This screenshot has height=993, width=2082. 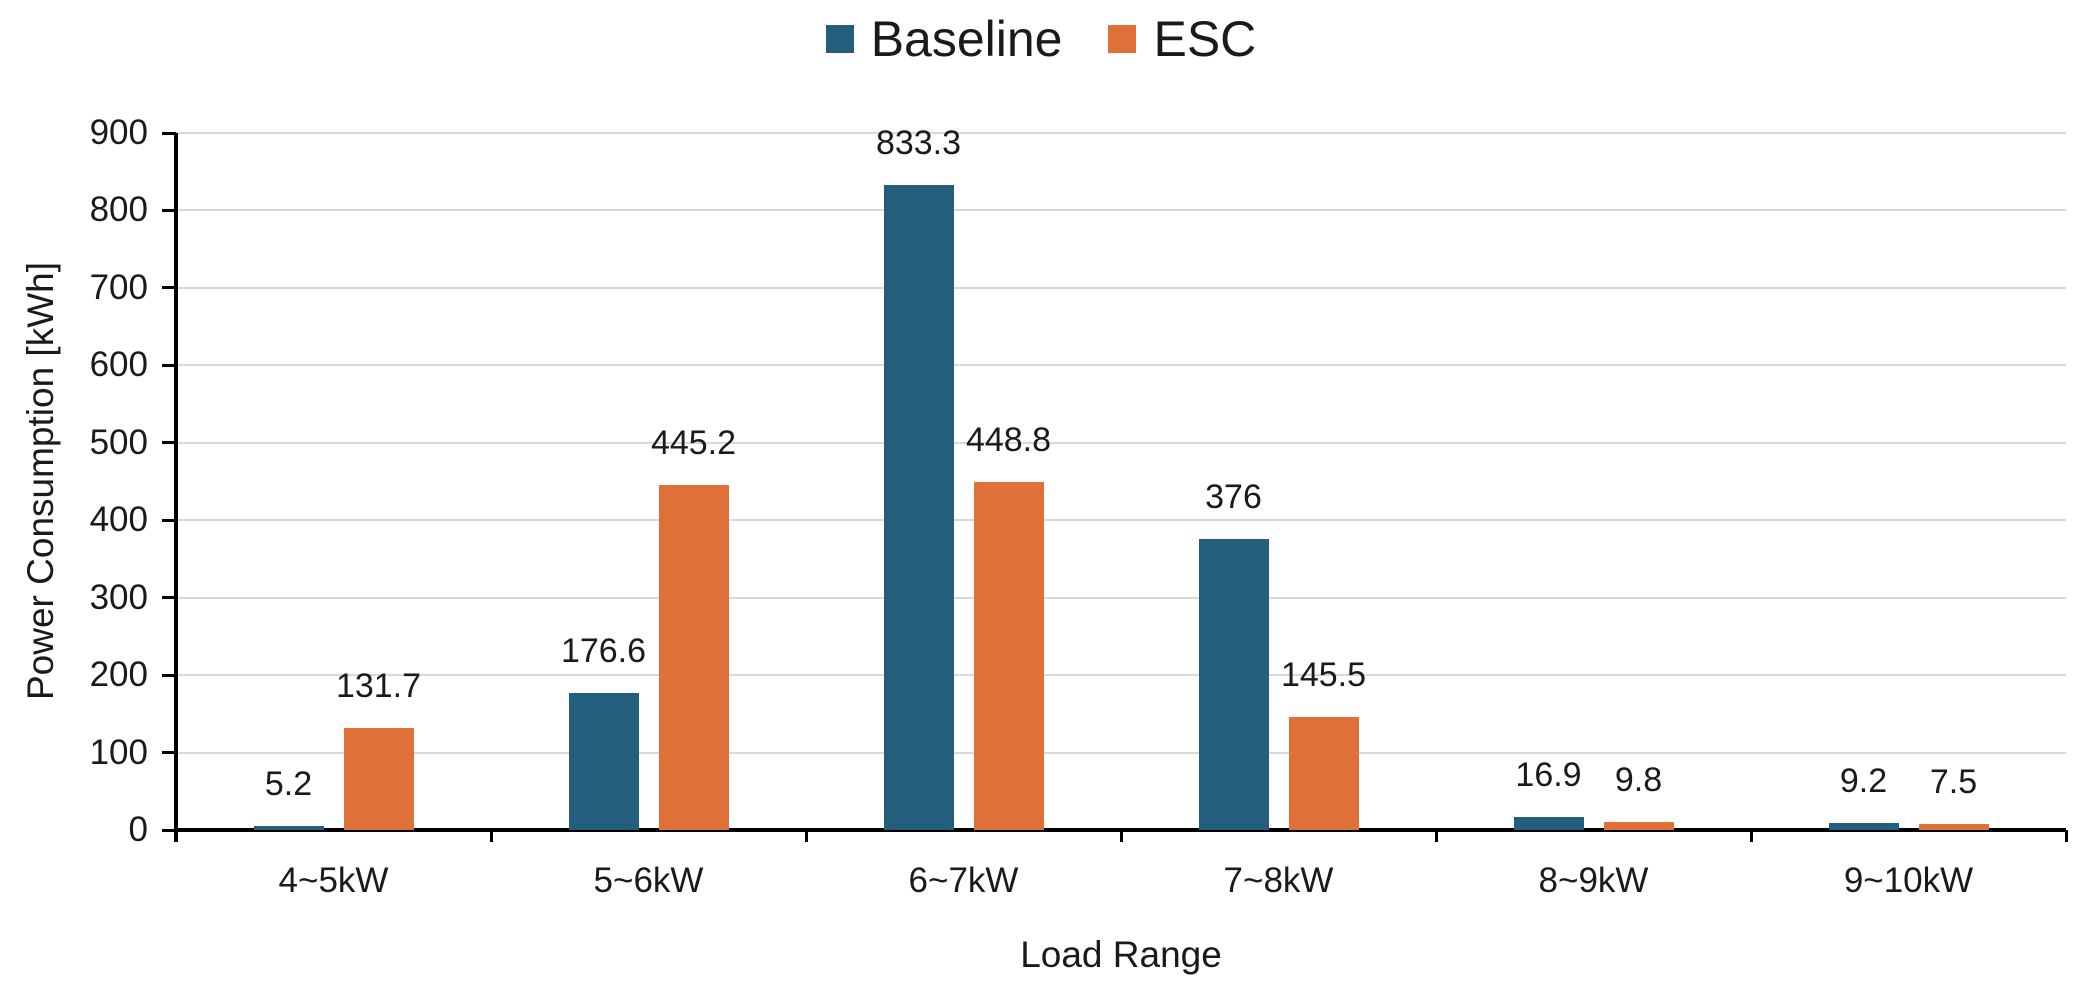 I want to click on y-tick-label-600: 600, so click(x=118, y=365).